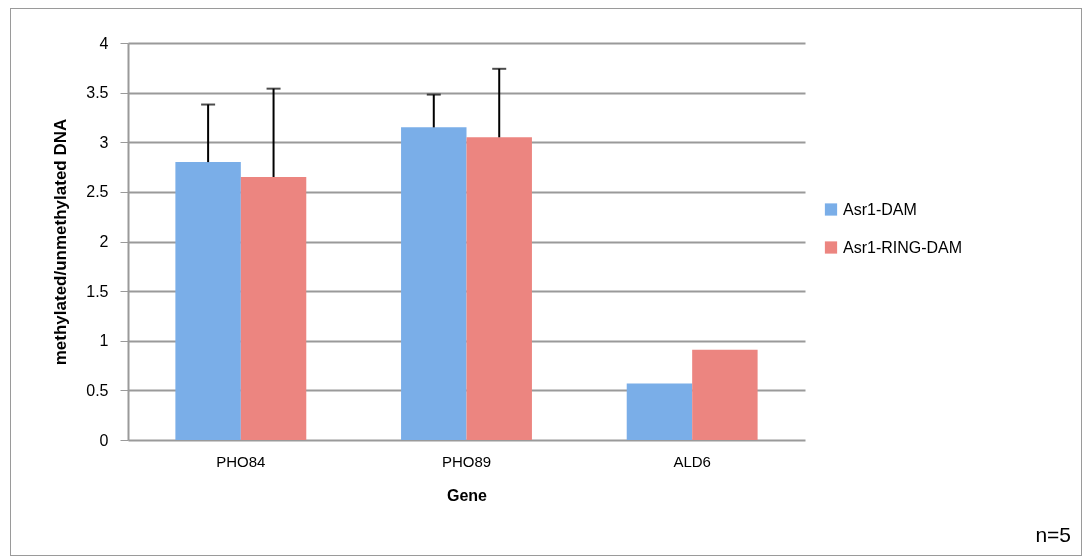 The width and height of the screenshot is (1086, 559). What do you see at coordinates (97, 192) in the screenshot?
I see `y-tick-label: 2.5` at bounding box center [97, 192].